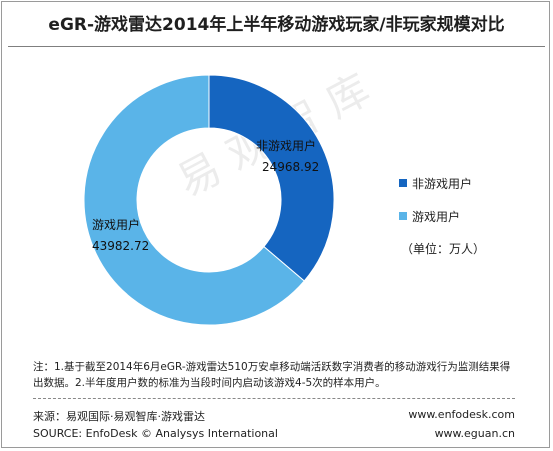 This screenshot has height=451, width=553. What do you see at coordinates (209, 383) in the screenshot?
I see `footnote-line-2: 出数据。2.半年度用户数的标准为当段时间内启动该游戏4-5次的样本用户。` at bounding box center [209, 383].